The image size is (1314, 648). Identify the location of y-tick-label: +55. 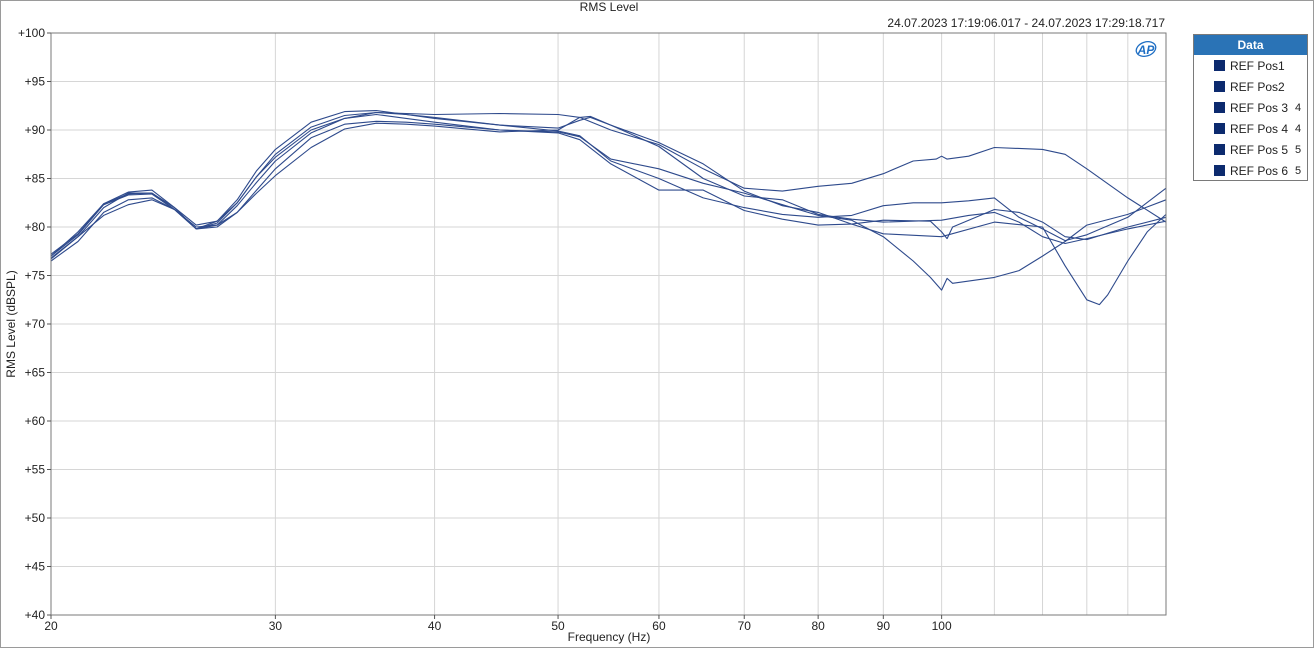
(35, 470).